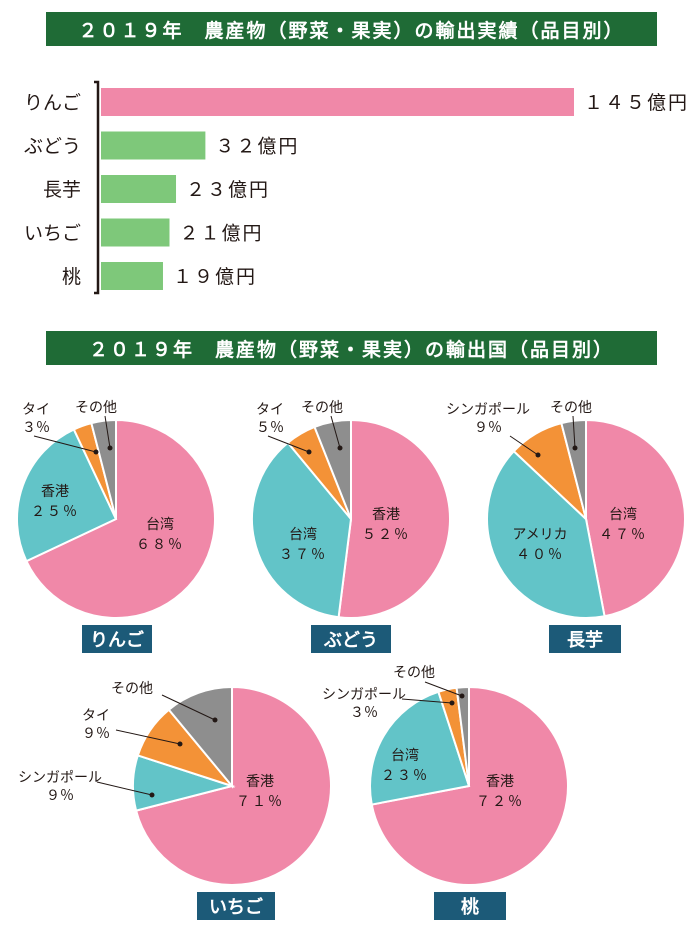 The height and width of the screenshot is (925, 700). Describe the element at coordinates (303, 555) in the screenshot. I see `pie-slice-value: ３７％` at that location.